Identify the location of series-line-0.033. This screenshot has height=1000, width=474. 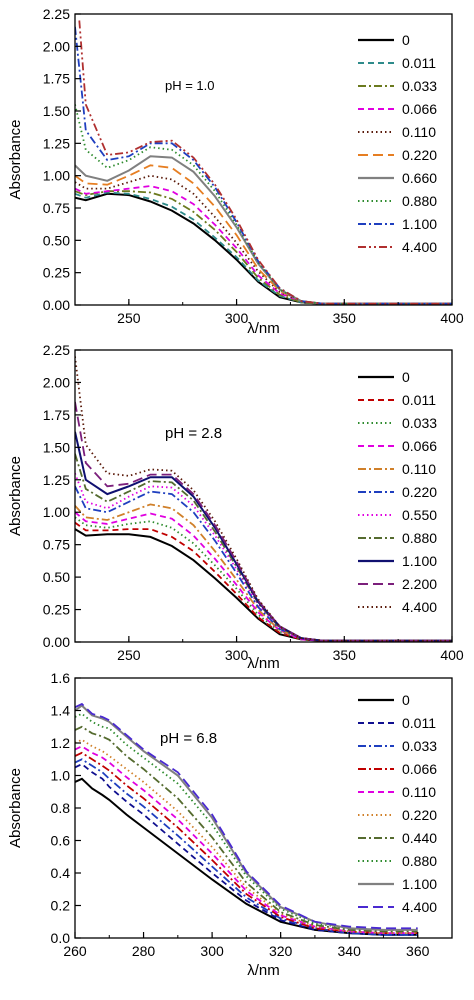
(263, 247).